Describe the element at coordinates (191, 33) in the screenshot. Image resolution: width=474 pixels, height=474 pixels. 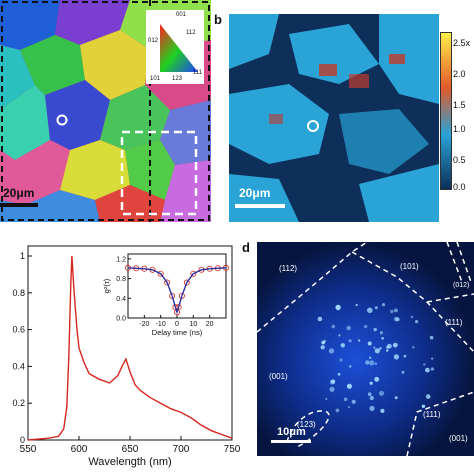
I see `ipf-key-label-112: 112` at that location.